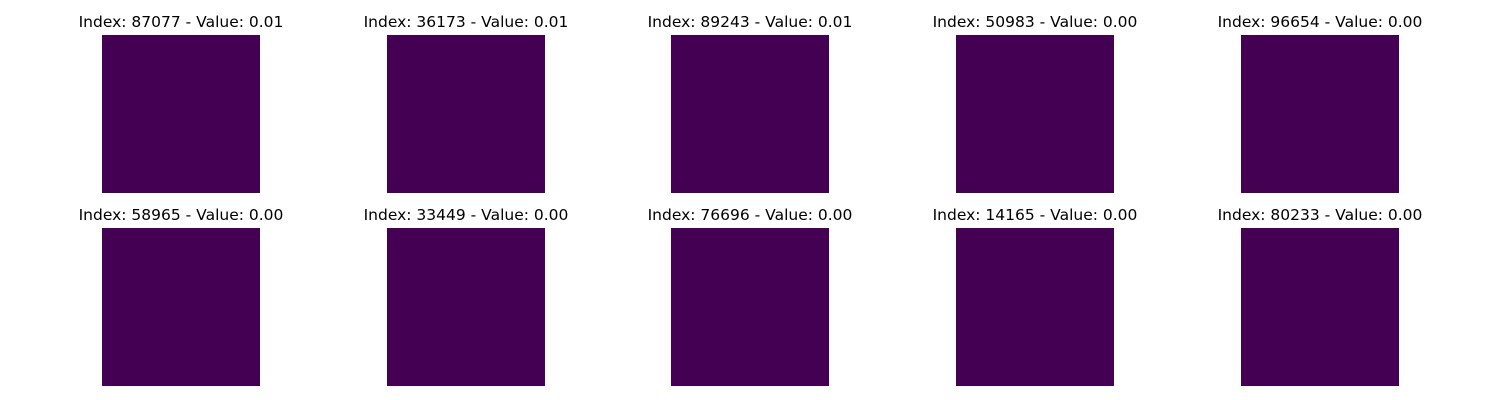  Describe the element at coordinates (1320, 215) in the screenshot. I see `panel-title: Index: 80233 - Value: 0.00` at that location.